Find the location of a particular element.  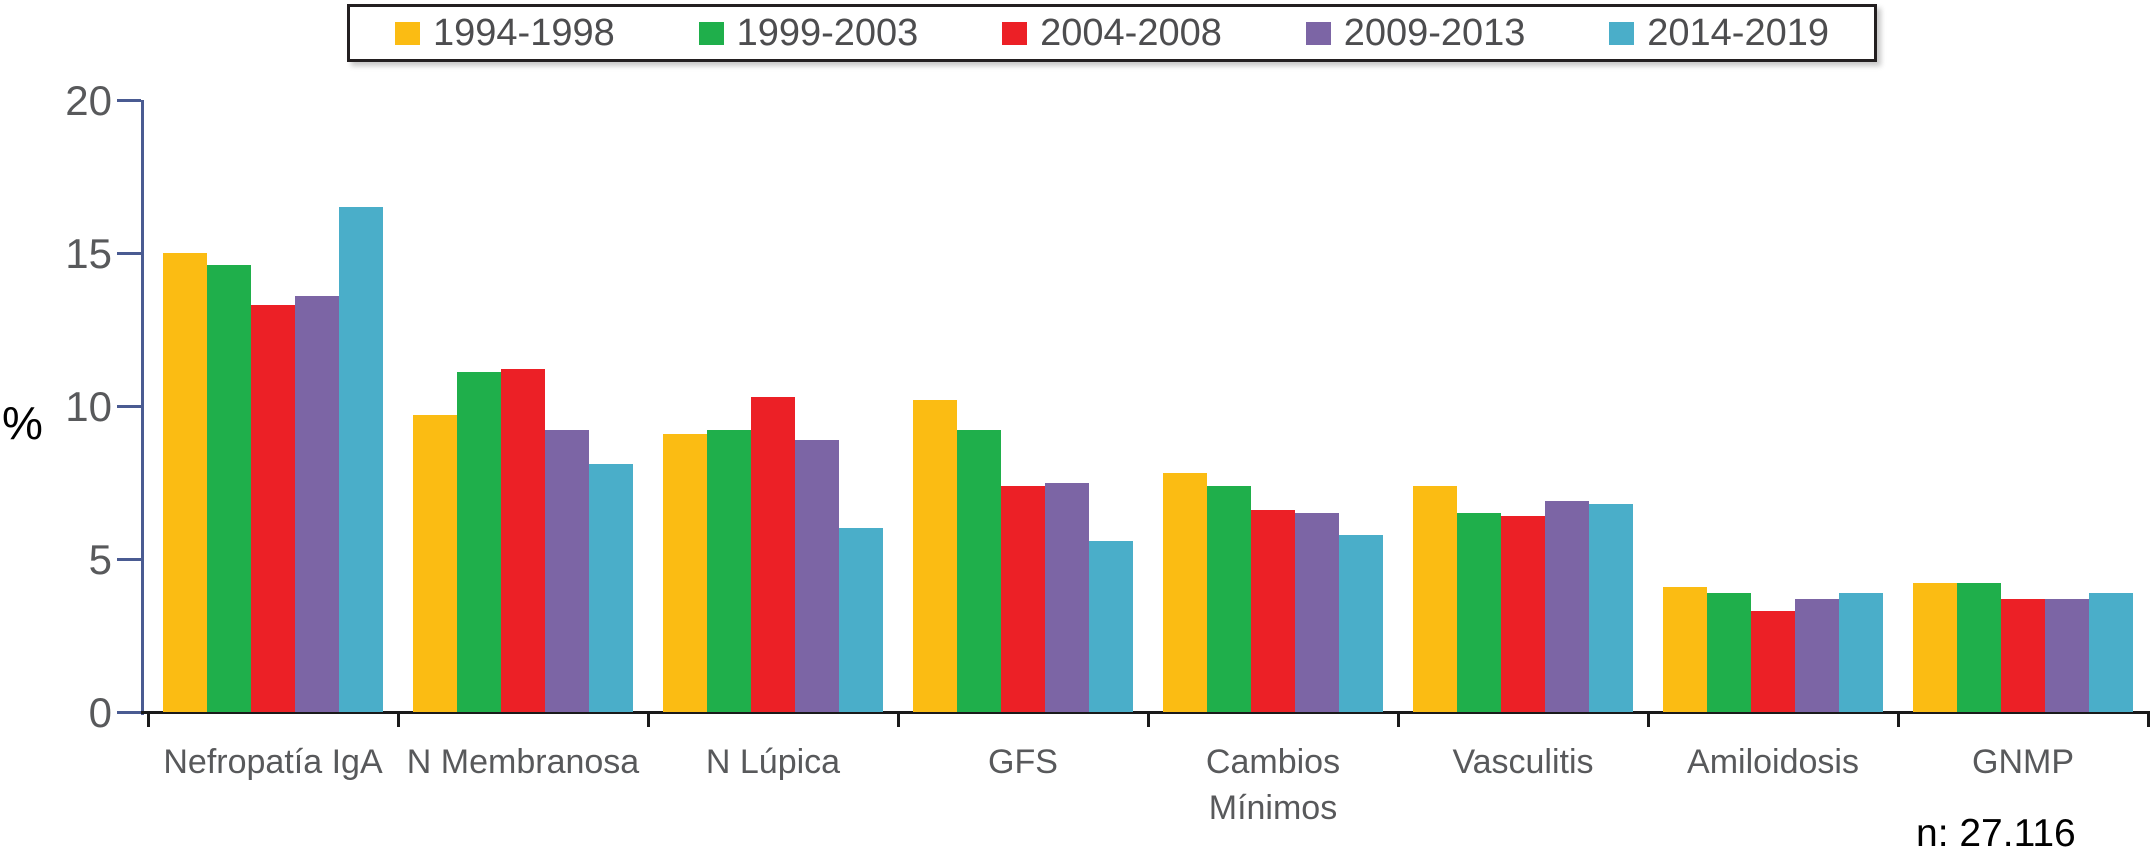

category-label: GFS is located at coordinates (1023, 762).